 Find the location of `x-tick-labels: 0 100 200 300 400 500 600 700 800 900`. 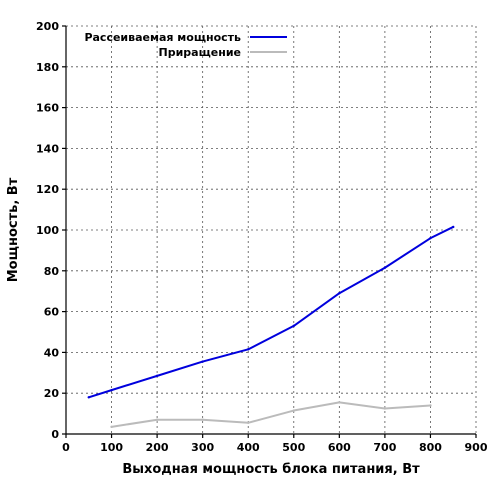

x-tick-labels: 0 100 200 300 400 500 600 700 800 900 is located at coordinates (275, 444).